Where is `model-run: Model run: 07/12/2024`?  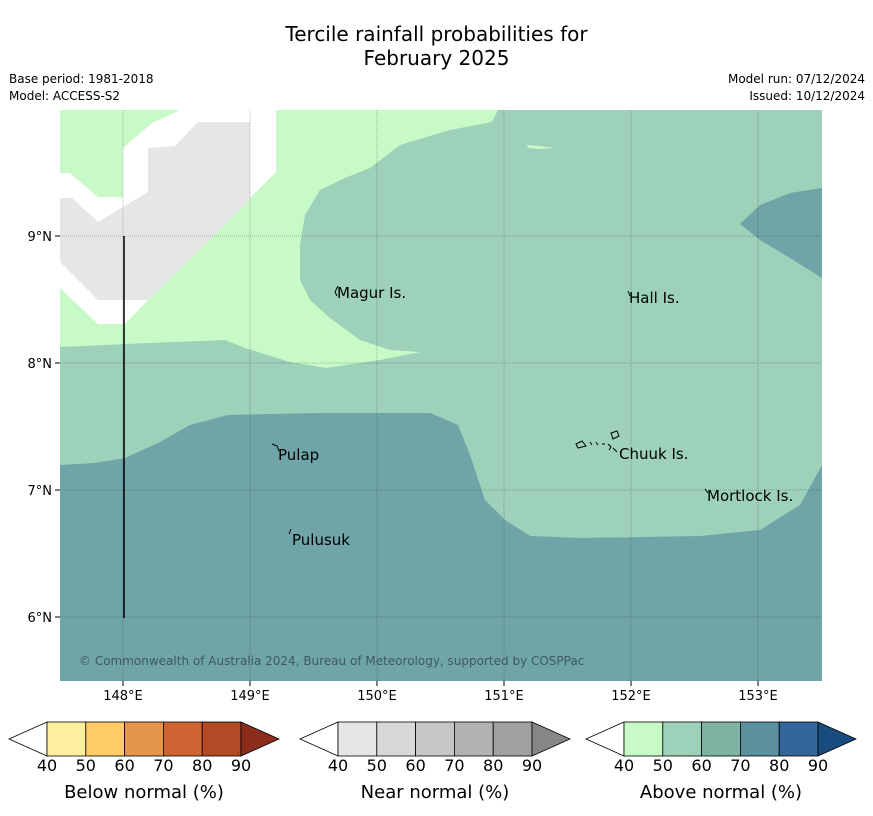
model-run: Model run: 07/12/2024 is located at coordinates (796, 79).